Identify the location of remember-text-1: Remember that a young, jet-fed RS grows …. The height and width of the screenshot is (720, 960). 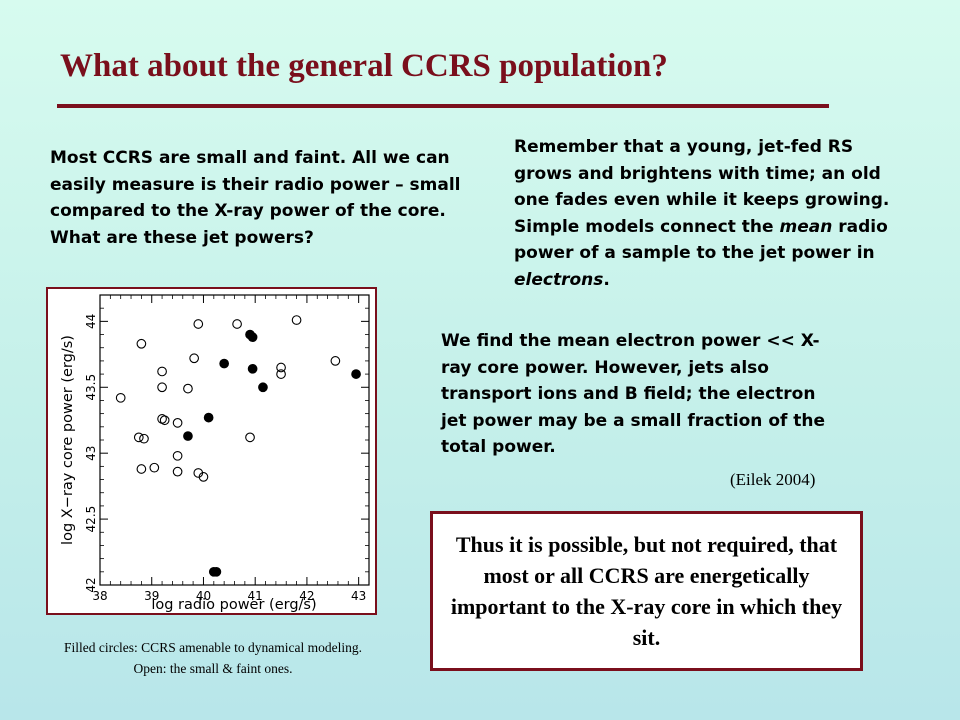
(702, 187).